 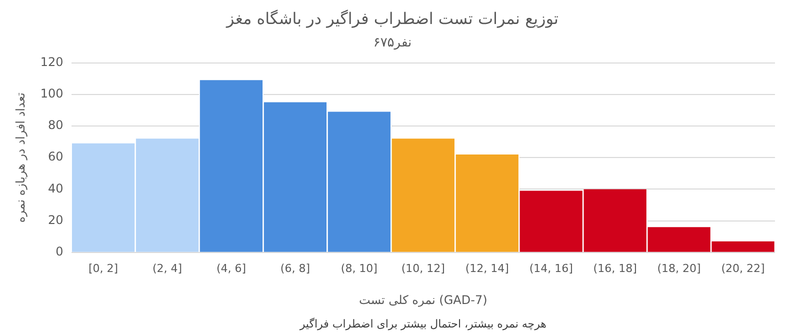 I want to click on y-tick-label: 80, so click(x=56, y=125).